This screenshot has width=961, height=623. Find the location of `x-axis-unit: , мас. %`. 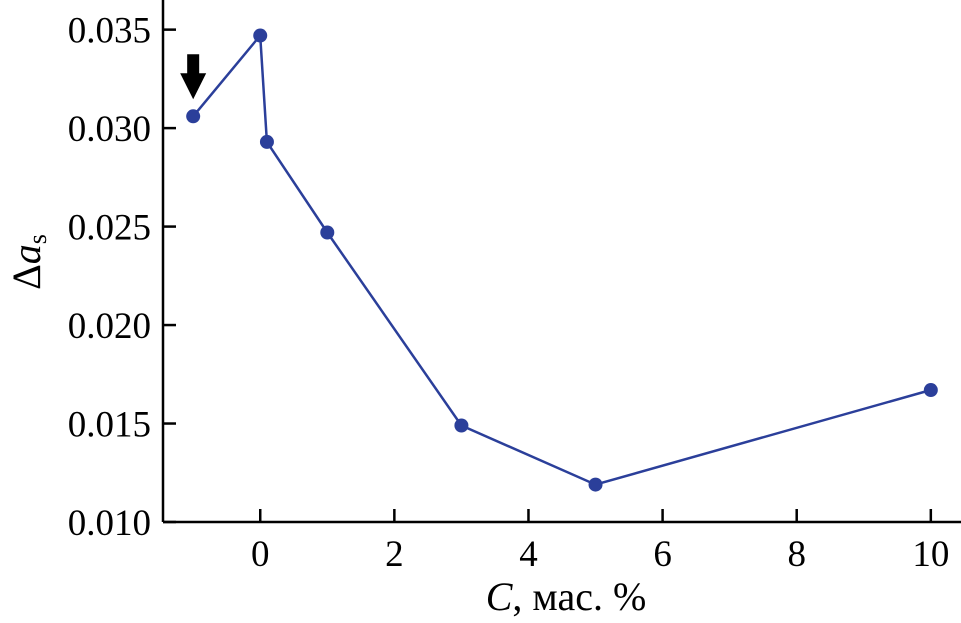

x-axis-unit: , мас. % is located at coordinates (579, 596).